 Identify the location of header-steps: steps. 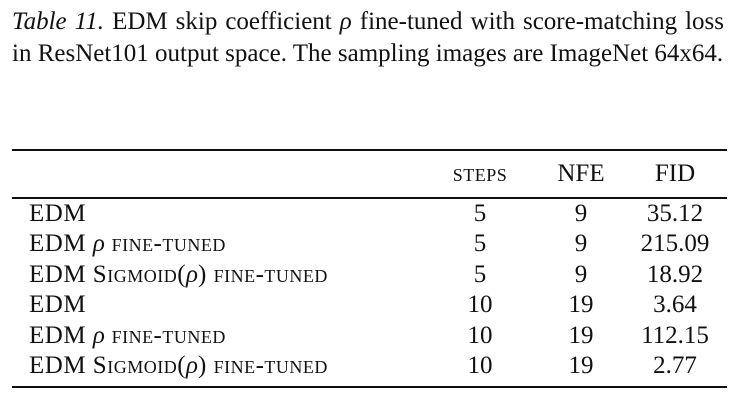
(480, 174).